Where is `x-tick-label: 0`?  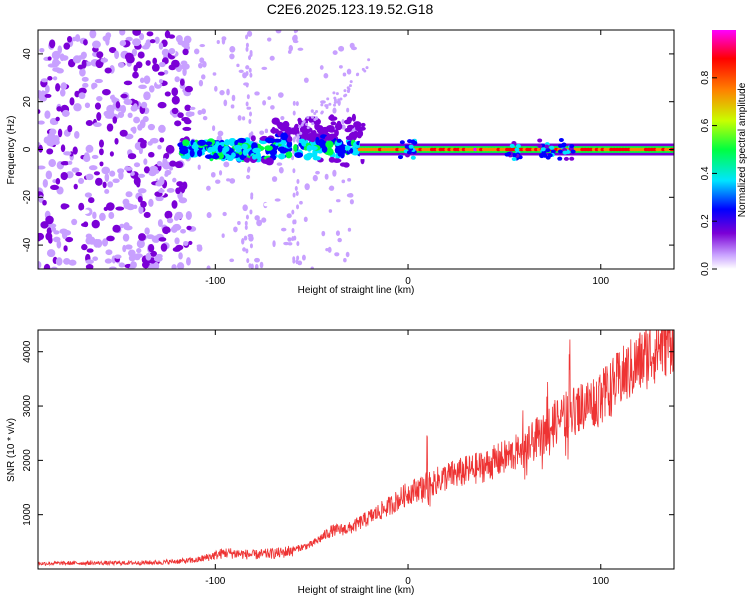 x-tick-label: 0 is located at coordinates (408, 281).